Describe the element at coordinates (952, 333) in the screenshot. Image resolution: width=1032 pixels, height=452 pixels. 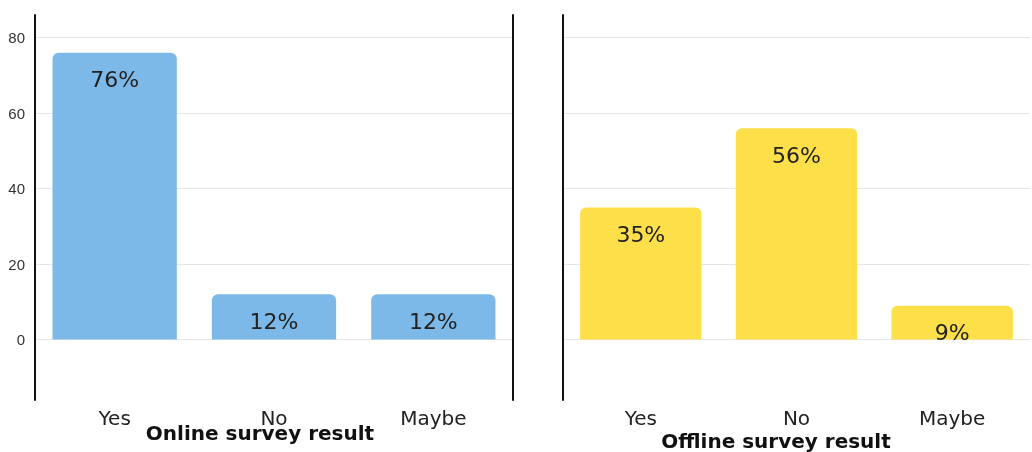
I see `data-label: 9%` at that location.